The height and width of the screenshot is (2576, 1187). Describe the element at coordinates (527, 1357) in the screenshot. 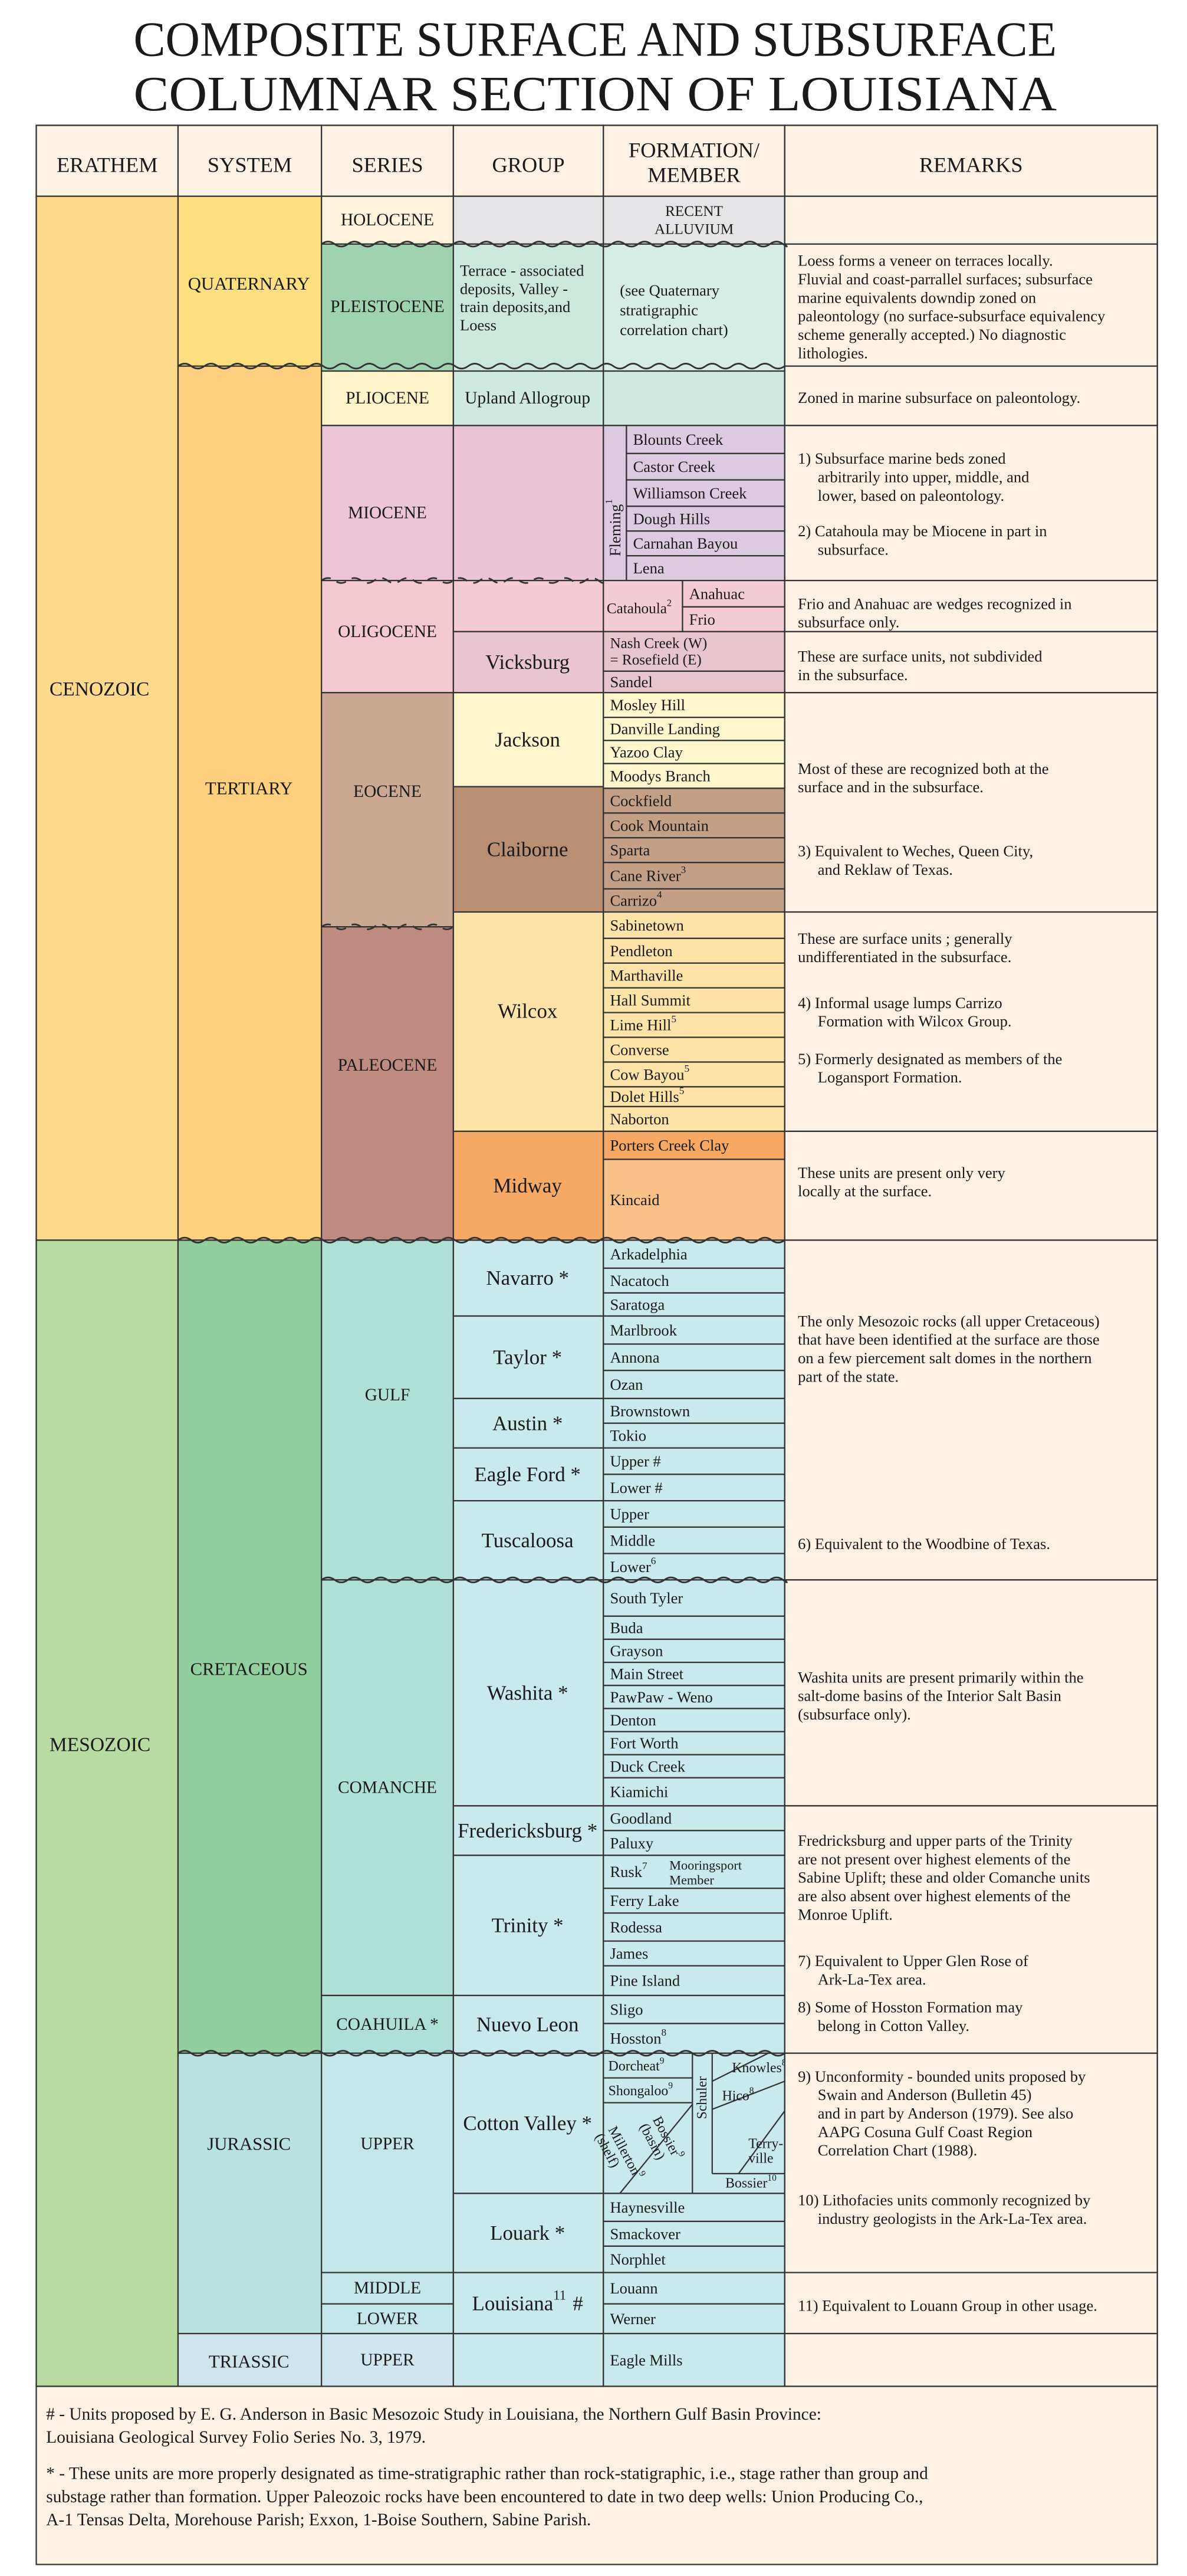

I see `group: Taylor *` at that location.